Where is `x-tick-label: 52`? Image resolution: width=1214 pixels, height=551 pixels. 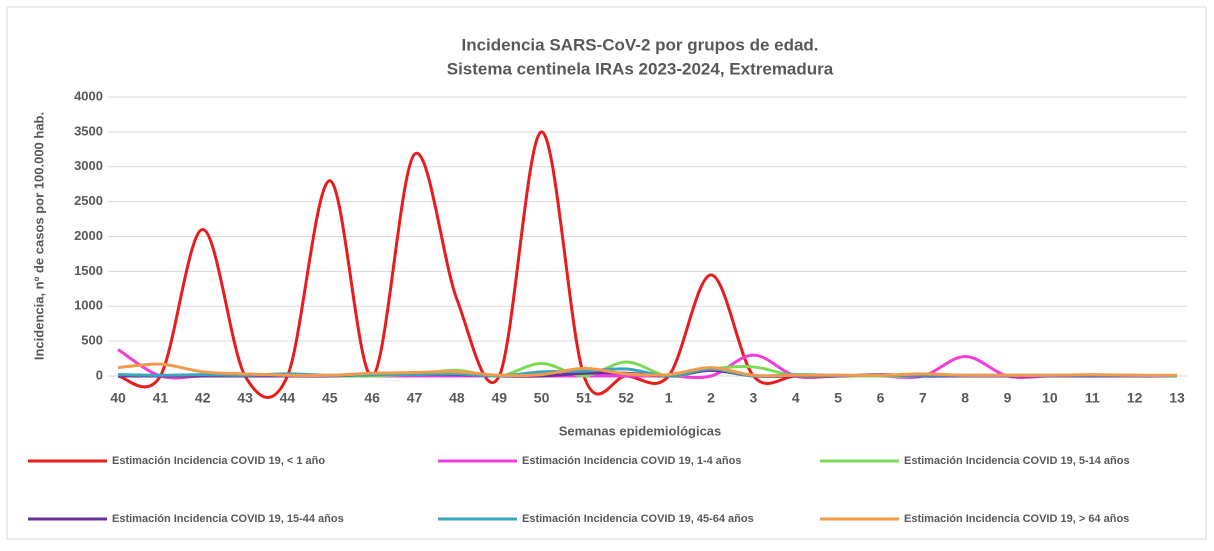
x-tick-label: 52 is located at coordinates (627, 398).